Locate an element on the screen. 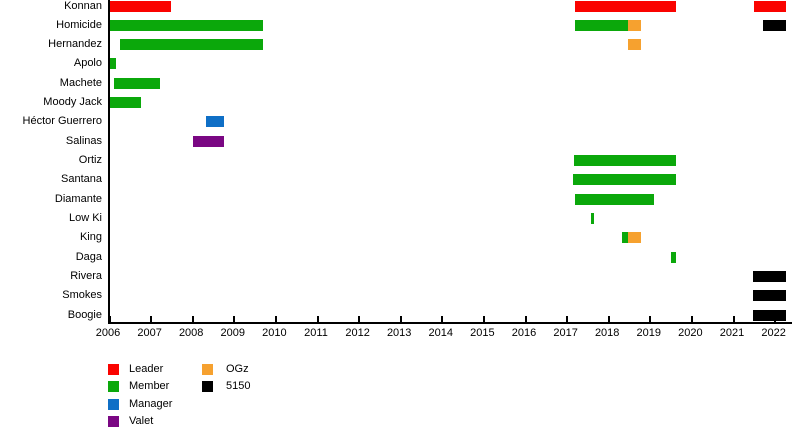 Image resolution: width=800 pixels, height=440 pixels. row-label: Salinas is located at coordinates (83, 140).